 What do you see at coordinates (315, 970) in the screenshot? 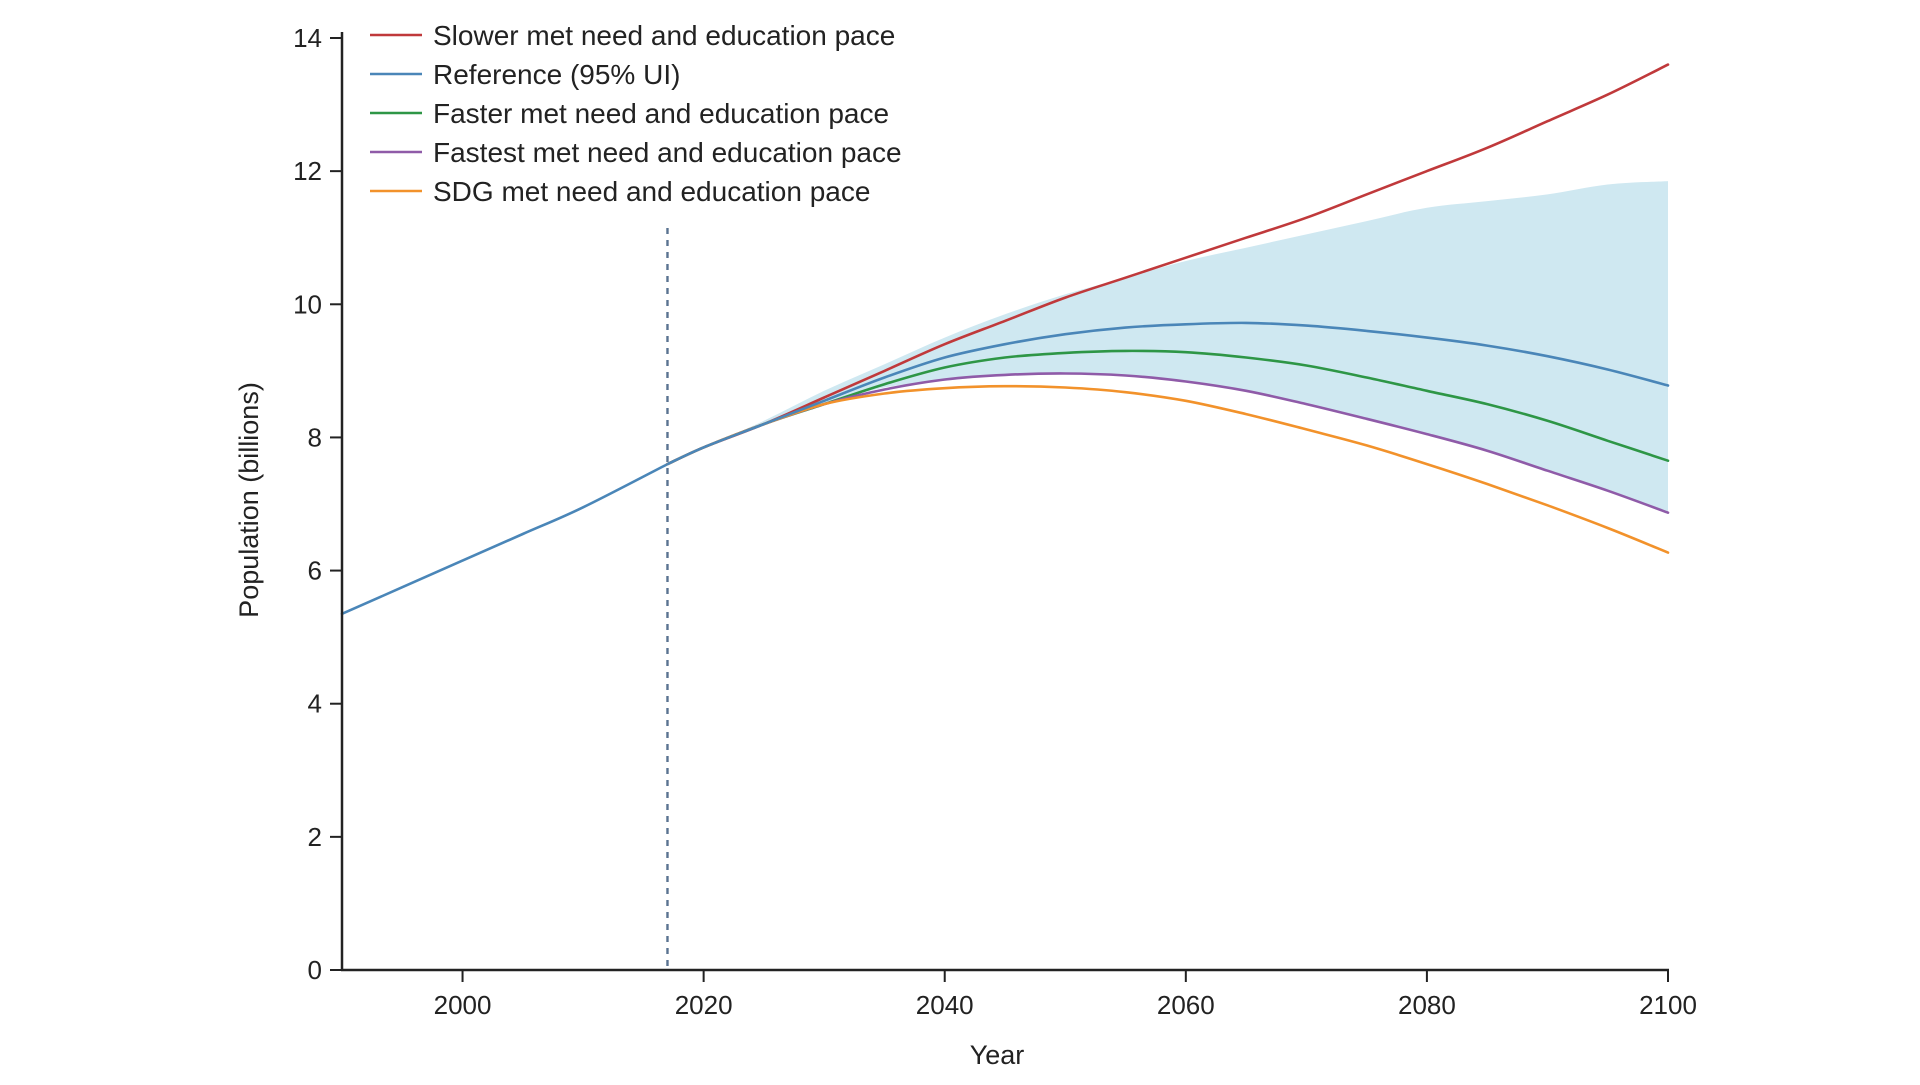
I see `y-tick-label: 0` at bounding box center [315, 970].